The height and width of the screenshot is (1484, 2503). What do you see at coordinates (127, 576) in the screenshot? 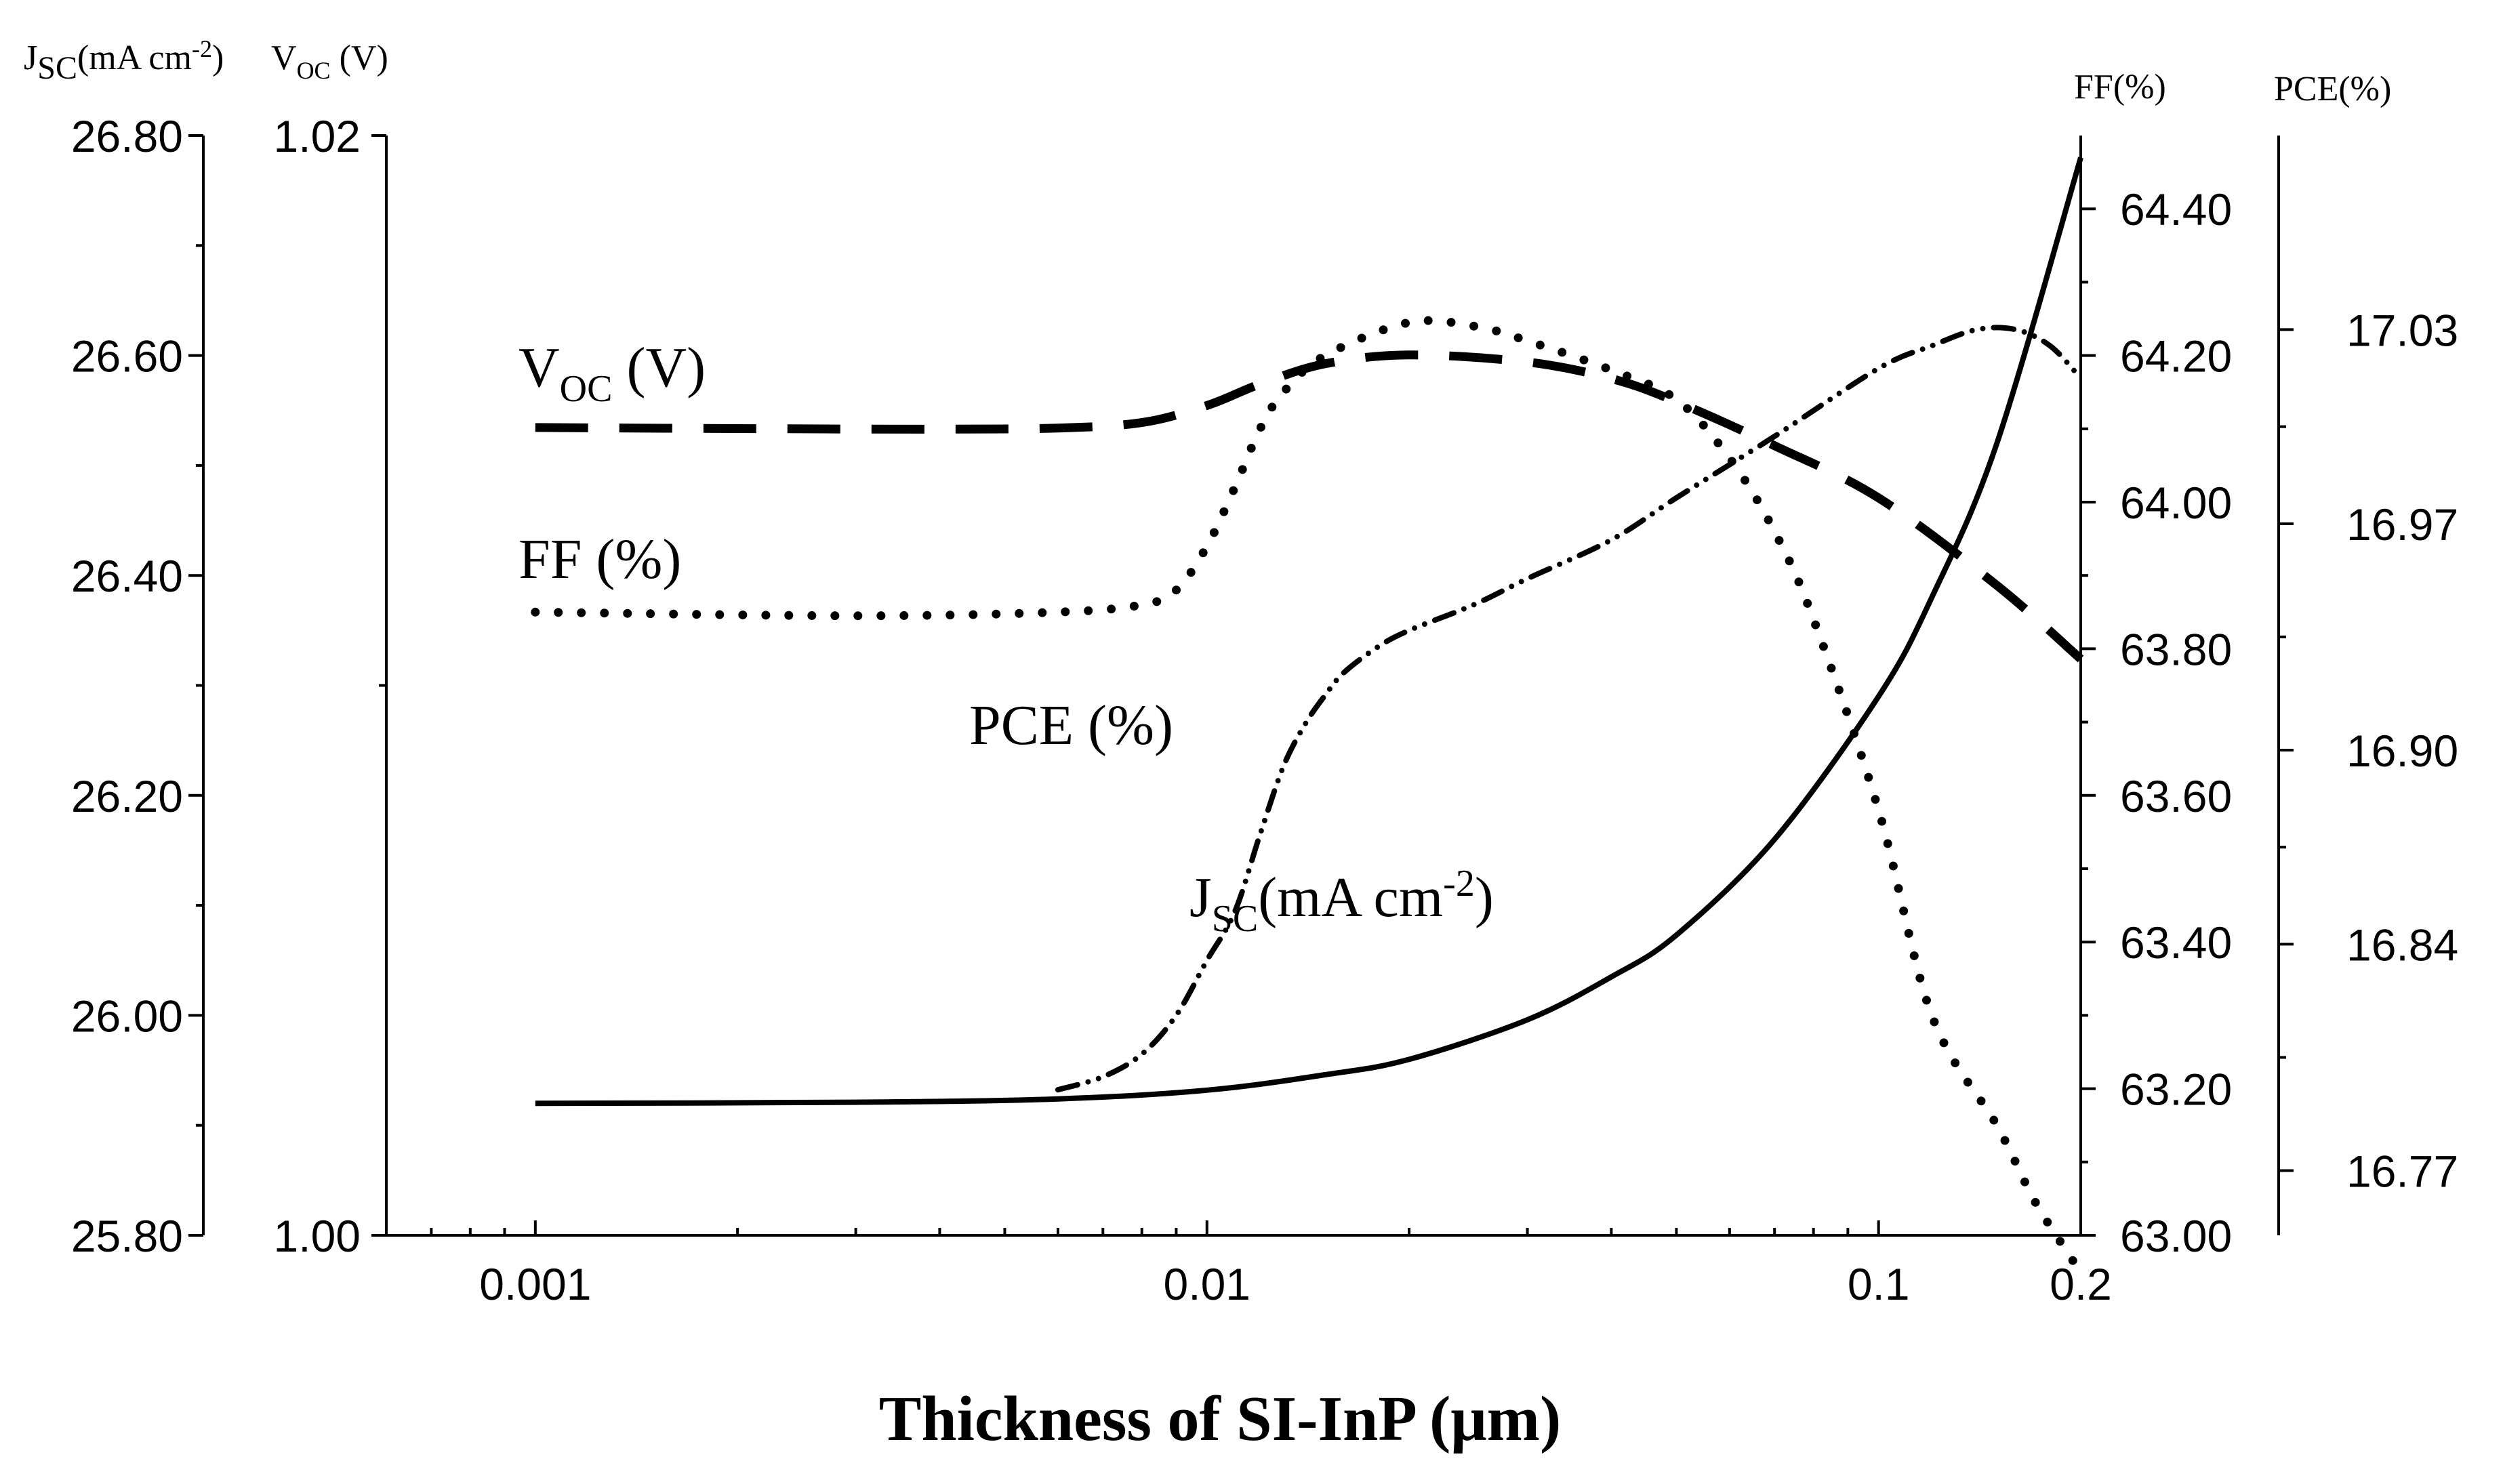
I see `jsc-tick-label: 26.40` at bounding box center [127, 576].